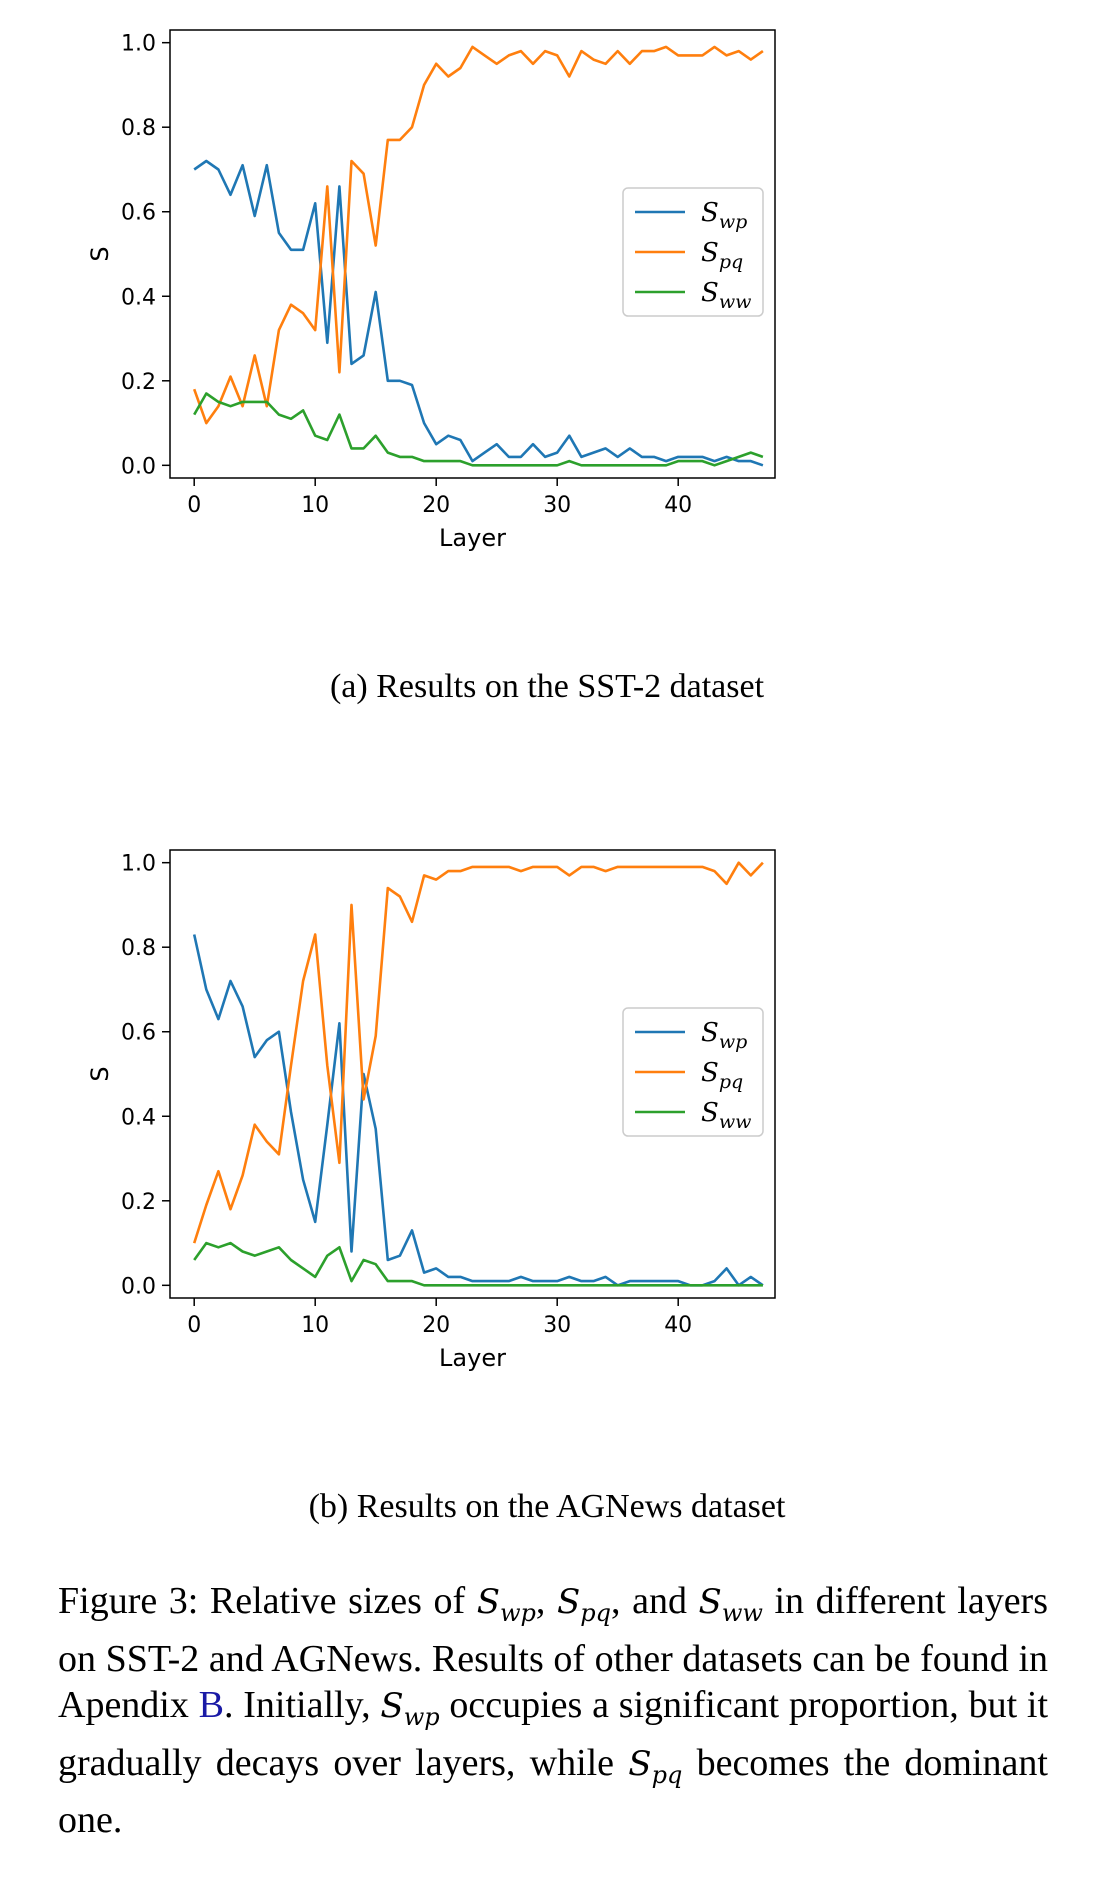 The height and width of the screenshot is (1880, 1094). What do you see at coordinates (302, 1704) in the screenshot?
I see `caption-mid2: . Initially,` at bounding box center [302, 1704].